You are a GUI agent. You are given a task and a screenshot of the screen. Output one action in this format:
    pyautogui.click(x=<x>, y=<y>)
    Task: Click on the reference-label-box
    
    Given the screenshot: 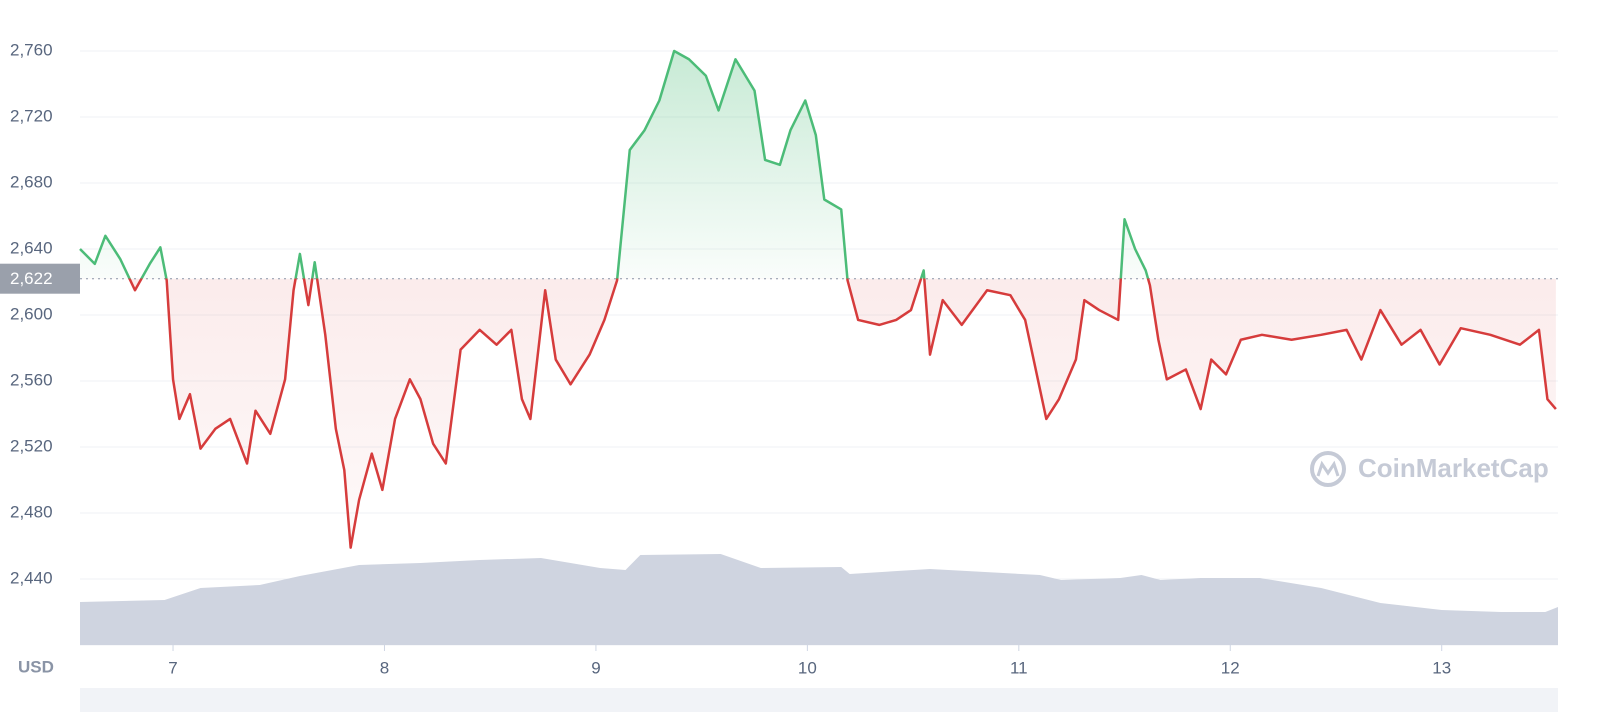 What is the action you would take?
    pyautogui.click(x=40, y=278)
    